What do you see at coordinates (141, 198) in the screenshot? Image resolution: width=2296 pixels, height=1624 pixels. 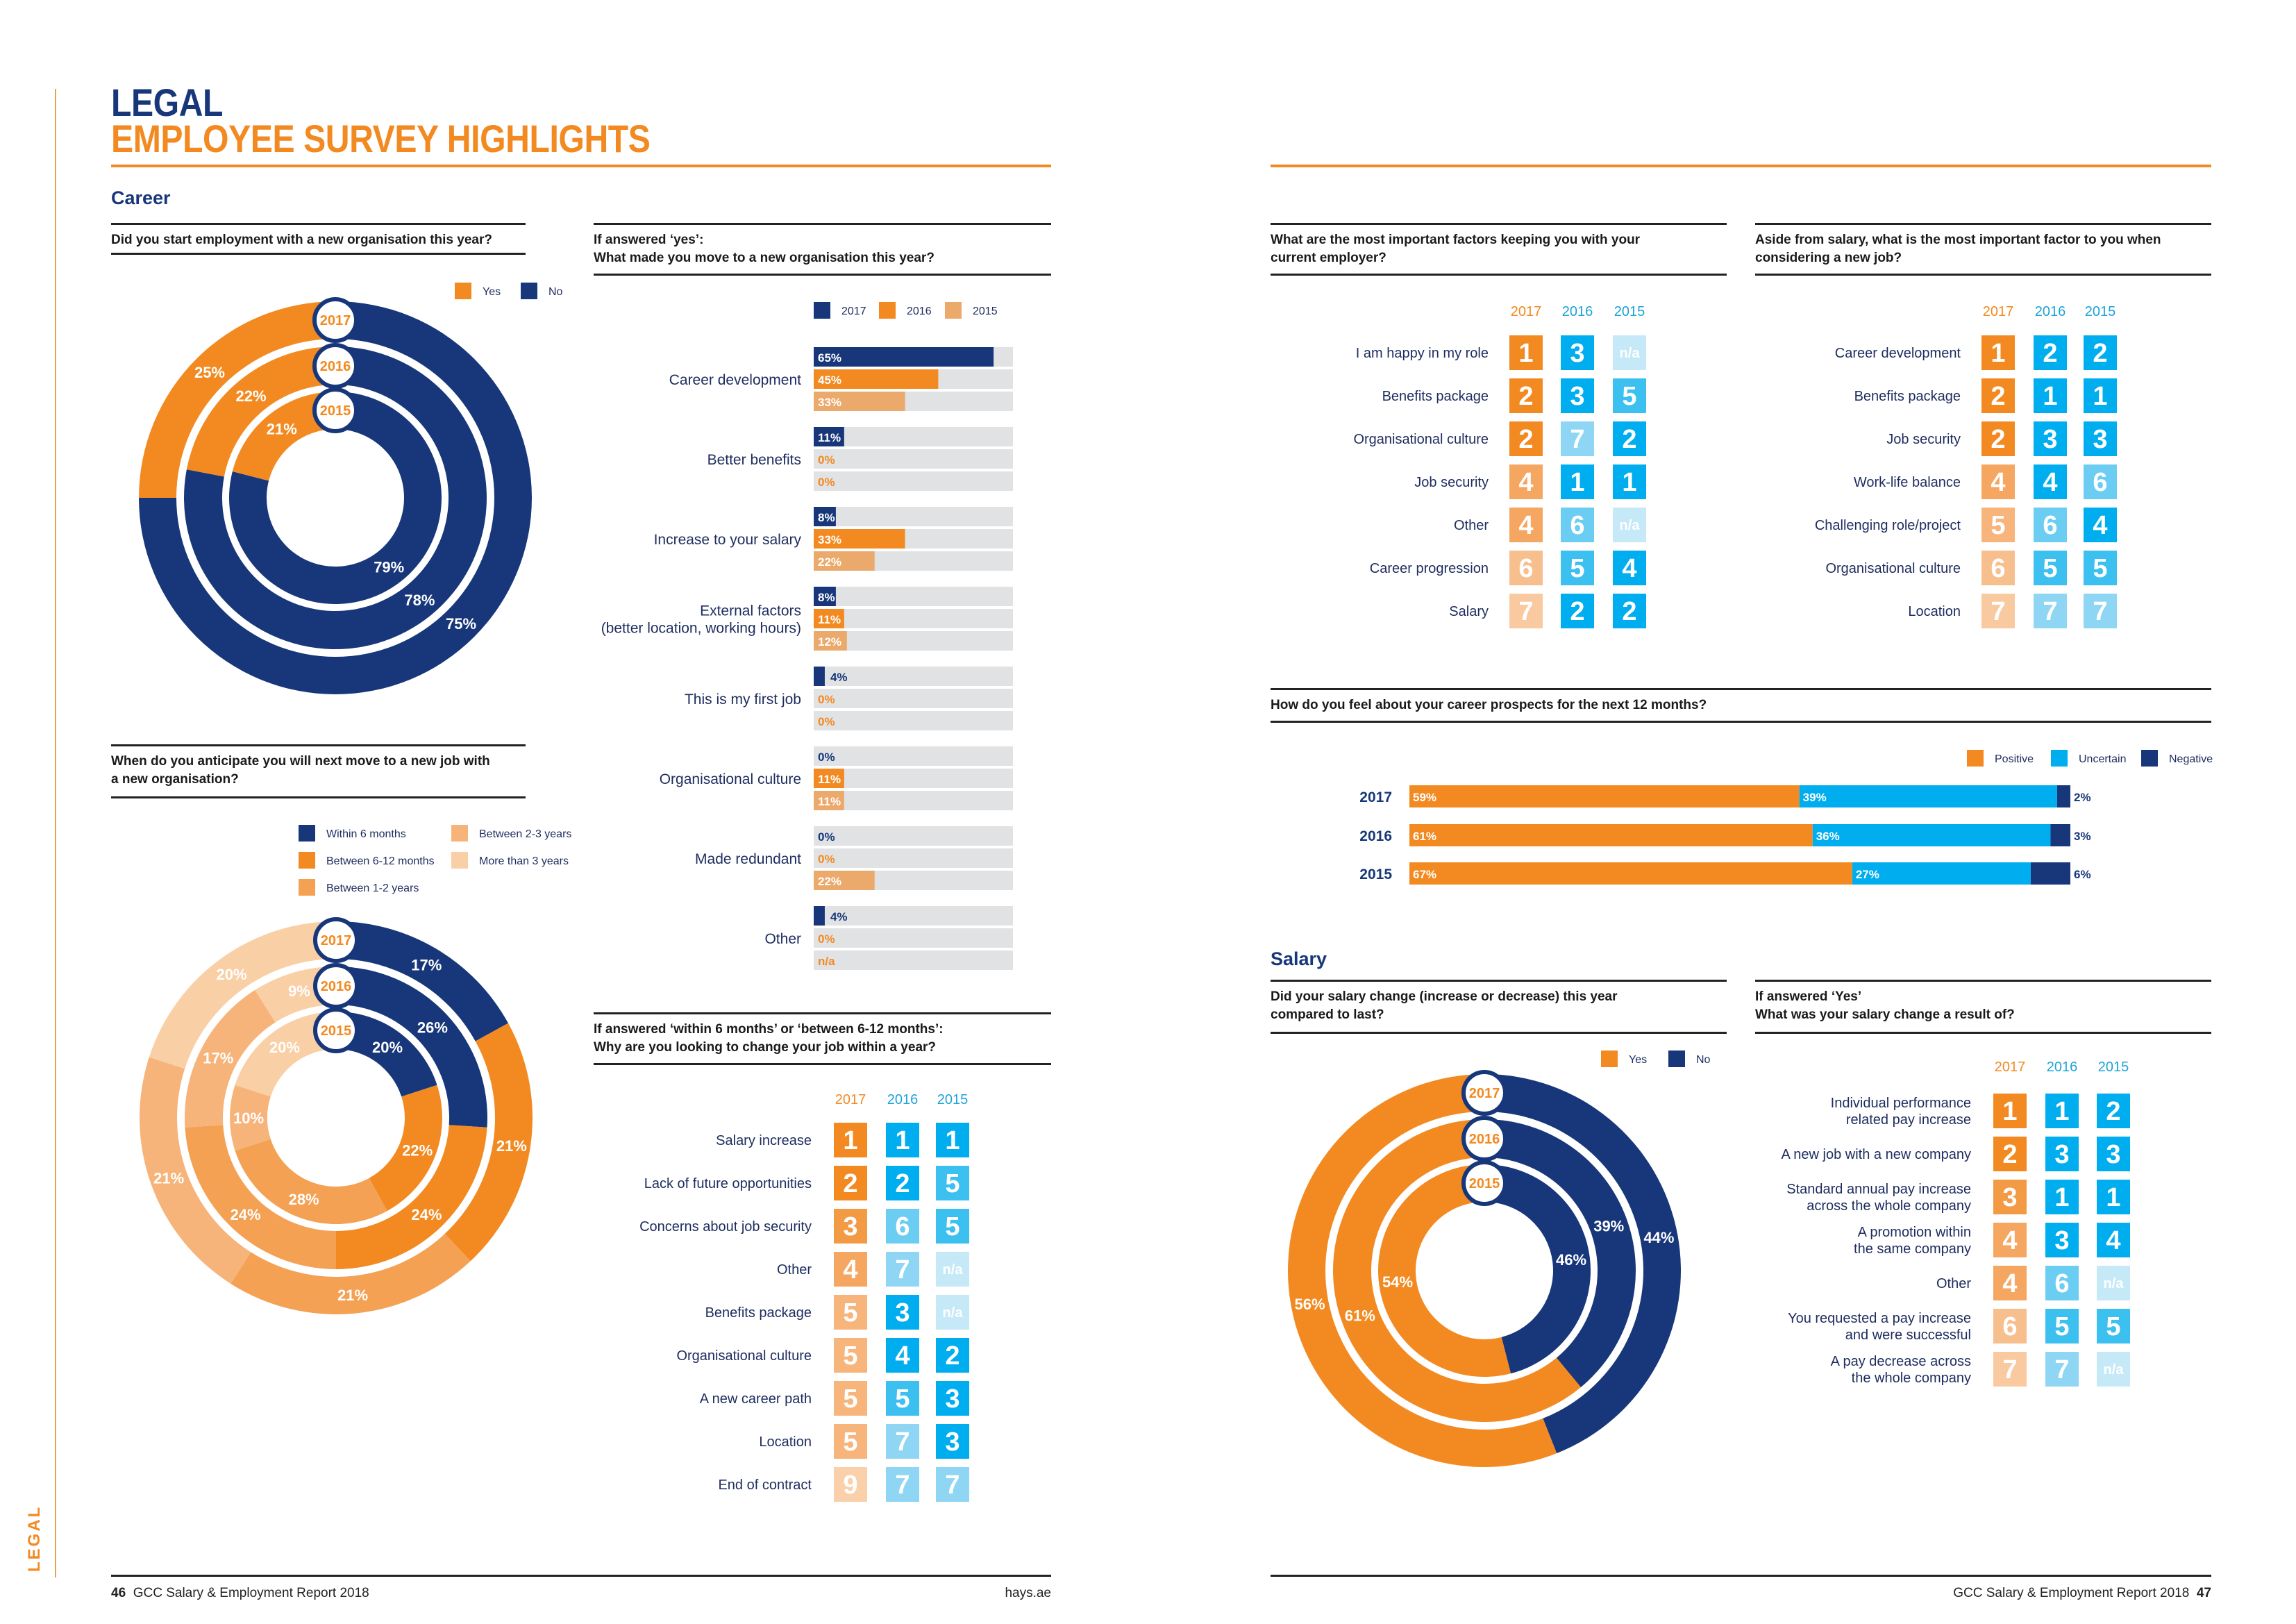 I see `section-heading-career: Career` at bounding box center [141, 198].